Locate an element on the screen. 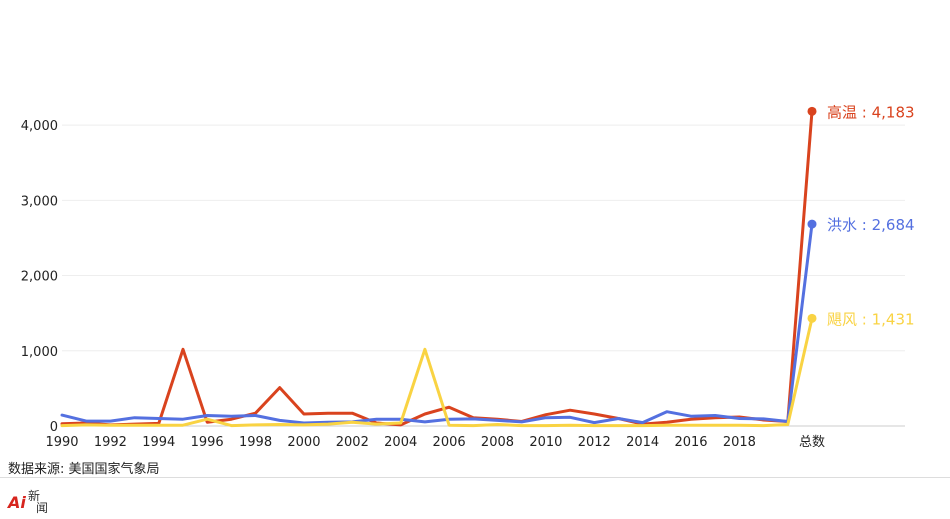 This screenshot has height=519, width=950. x-tick-label: 总数 is located at coordinates (812, 442).